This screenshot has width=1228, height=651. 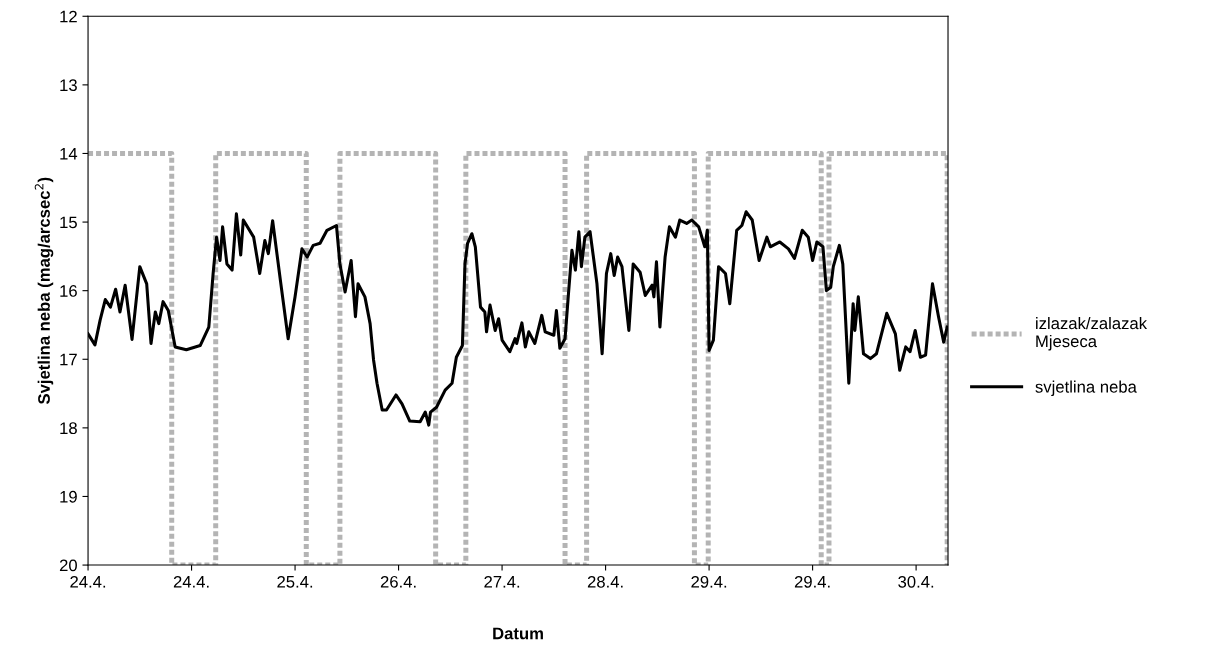 I want to click on y-tick-label: 16, so click(x=68, y=291).